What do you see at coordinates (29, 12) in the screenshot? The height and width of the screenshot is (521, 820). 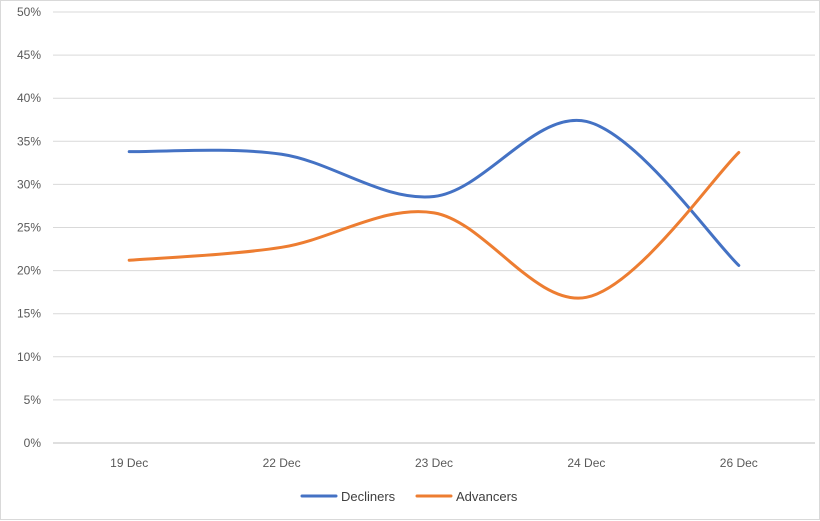 I see `y-tick-label: 50%` at bounding box center [29, 12].